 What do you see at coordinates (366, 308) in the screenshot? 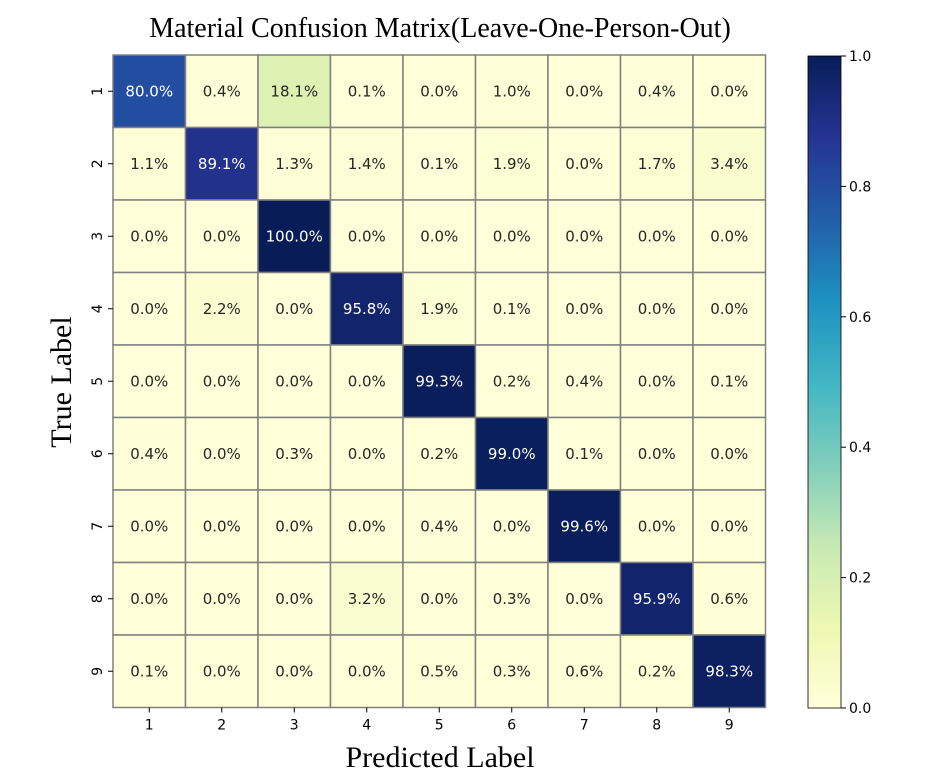
I see `heatmap-cell-r4-c4` at bounding box center [366, 308].